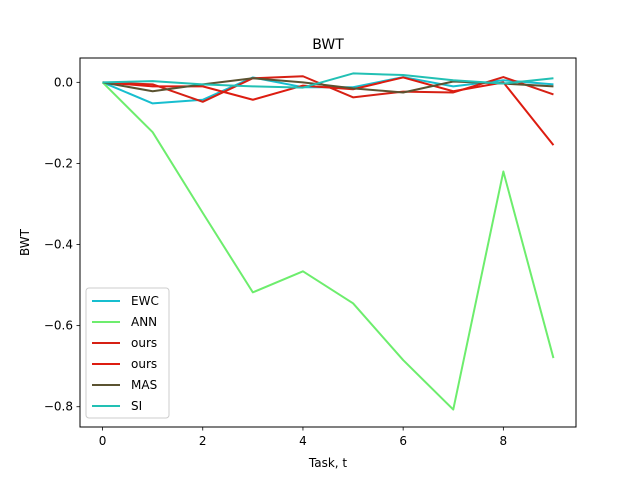 This screenshot has height=480, width=640. I want to click on y-tick-label: −0.8, so click(58, 407).